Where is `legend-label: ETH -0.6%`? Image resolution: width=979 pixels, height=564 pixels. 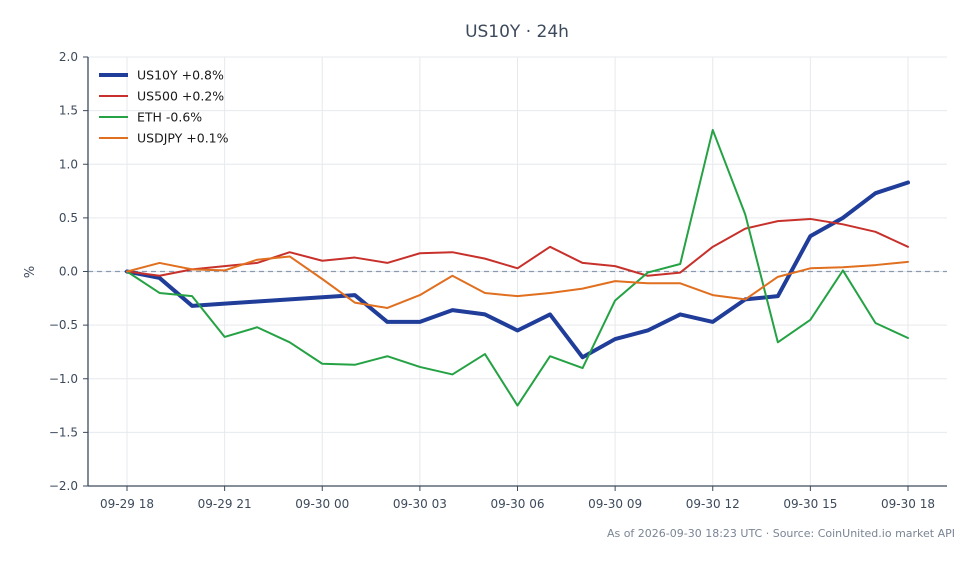 legend-label: ETH -0.6% is located at coordinates (169, 117).